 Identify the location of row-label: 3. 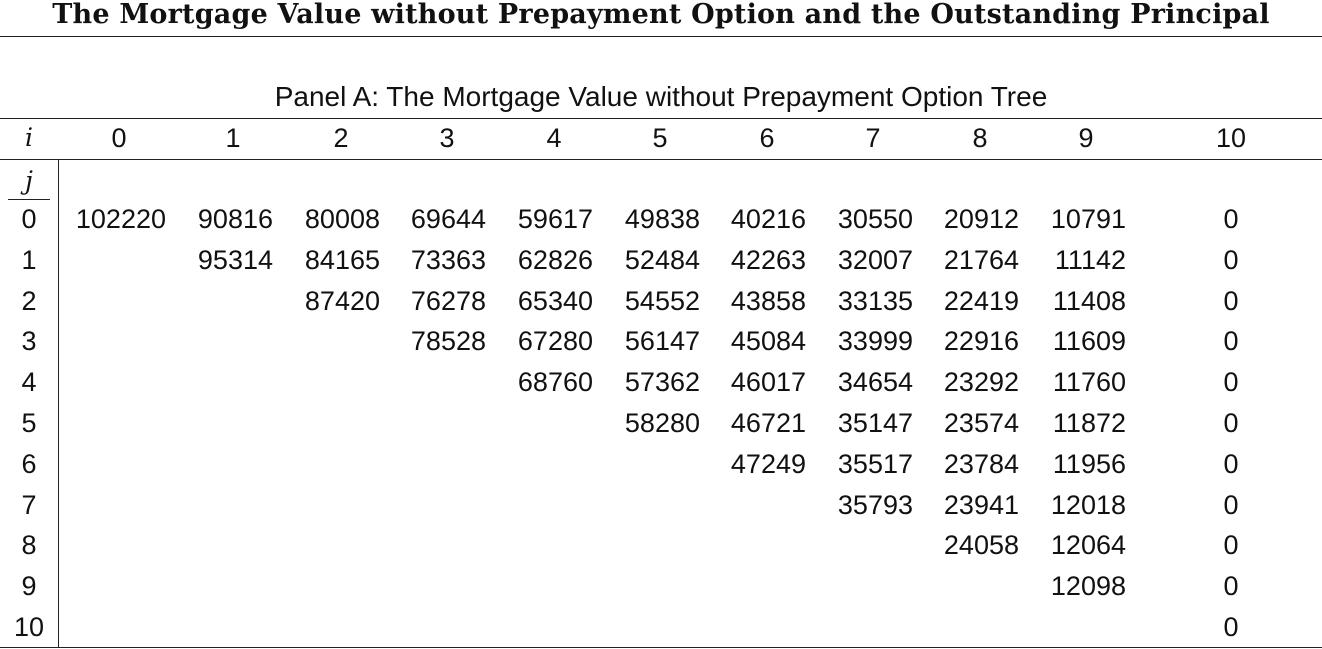
(29, 341).